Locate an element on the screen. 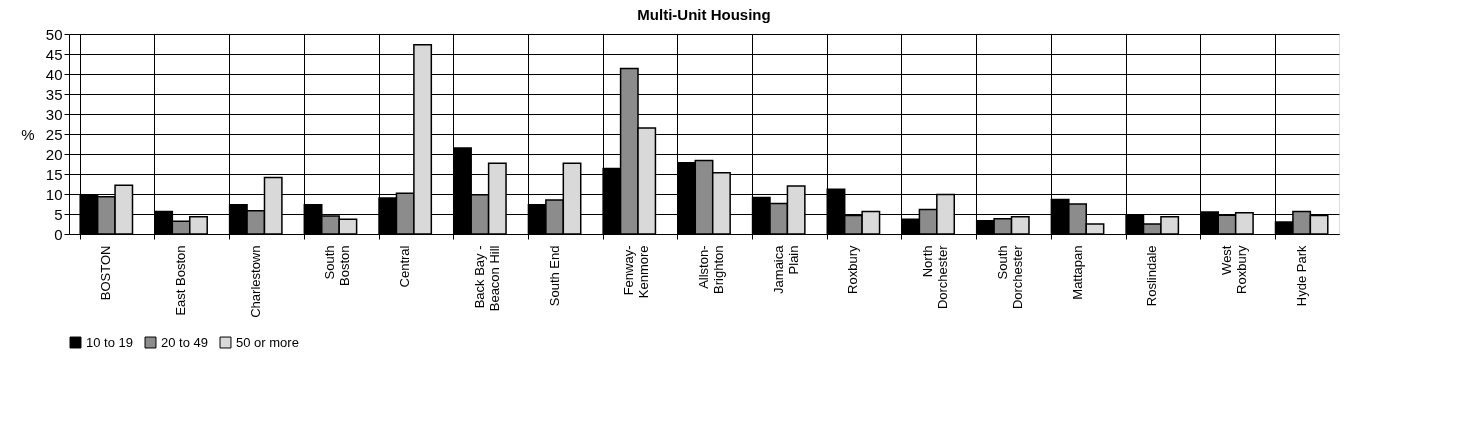 This screenshot has height=442, width=1481. x-tick-label: North Dorchester is located at coordinates (935, 277).